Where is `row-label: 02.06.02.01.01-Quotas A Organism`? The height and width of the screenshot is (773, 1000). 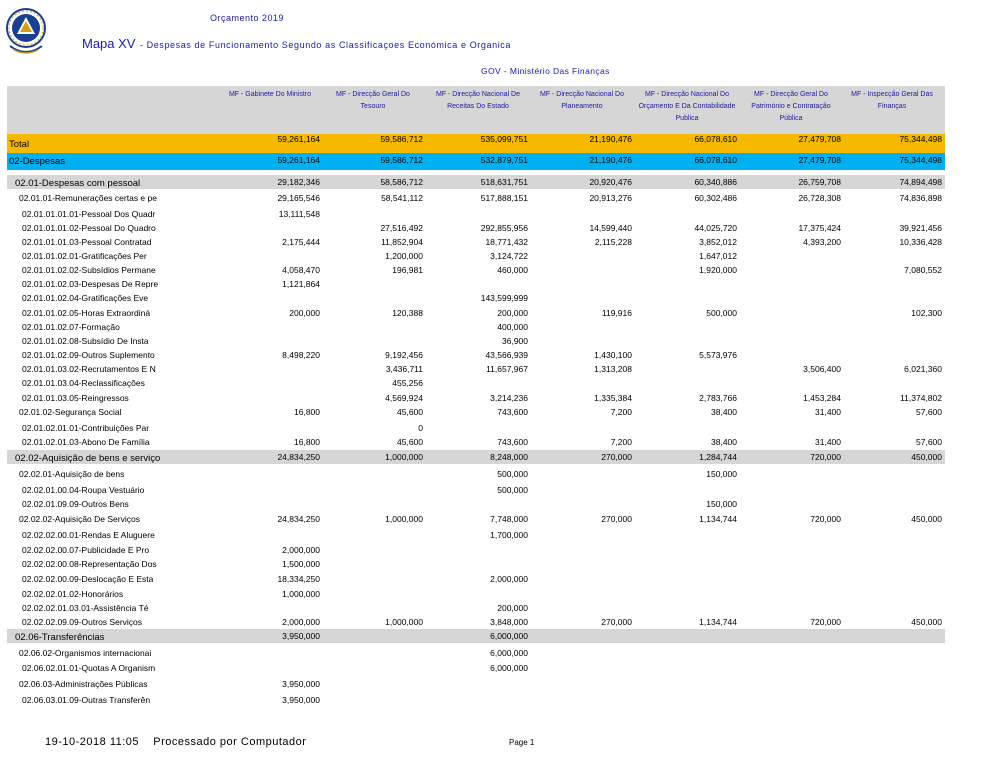 row-label: 02.06.02.01.01-Quotas A Organism is located at coordinates (89, 668).